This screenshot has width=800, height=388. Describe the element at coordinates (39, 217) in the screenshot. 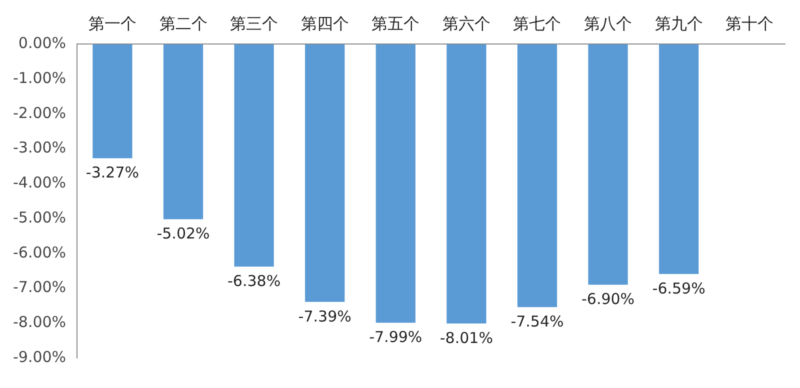

I see `y-tick-label: -5.00%` at that location.